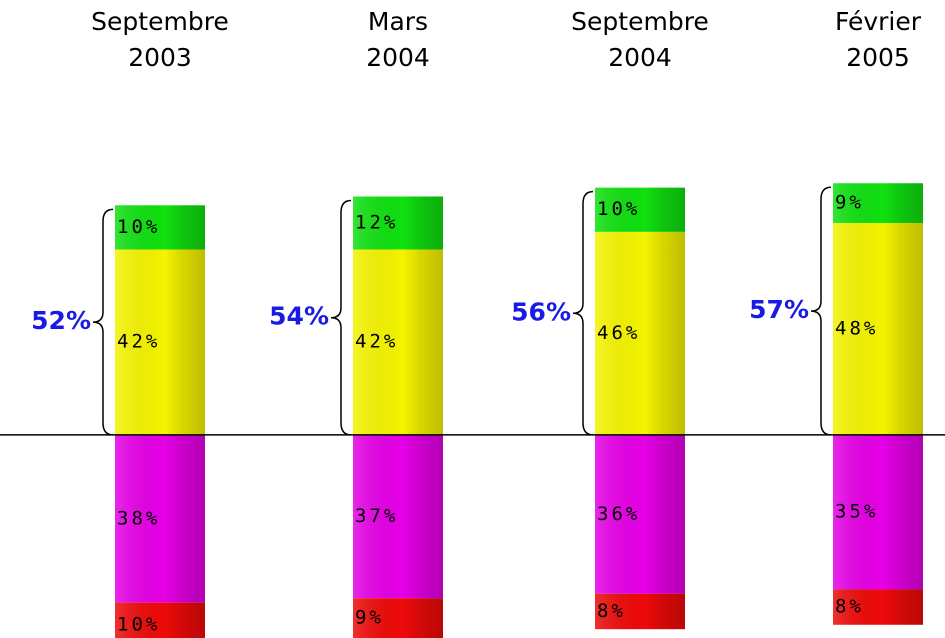 The width and height of the screenshot is (945, 638). Describe the element at coordinates (299, 316) in the screenshot. I see `total-label: 54%` at that location.